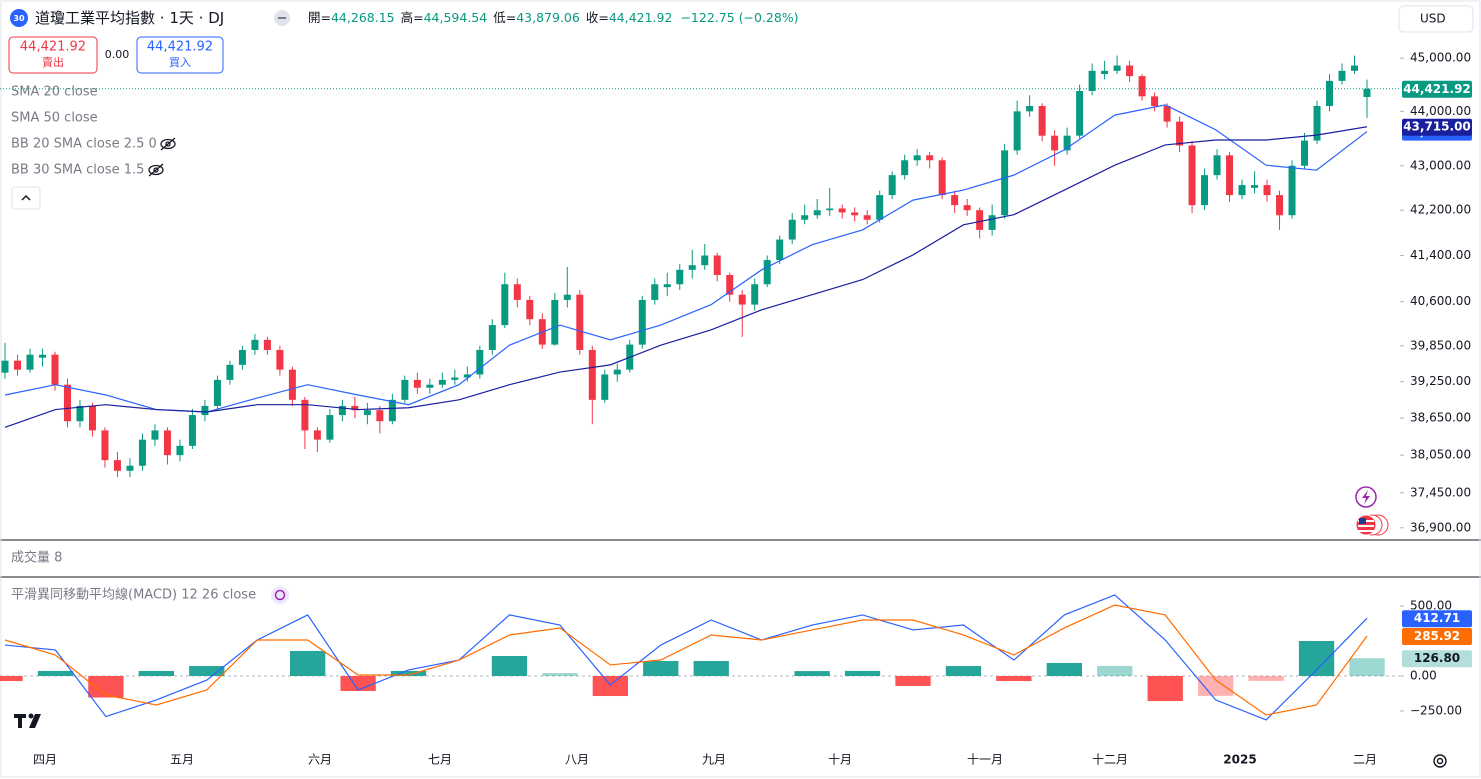 The height and width of the screenshot is (779, 1481). I want to click on sell-label: 賣出, so click(53, 62).